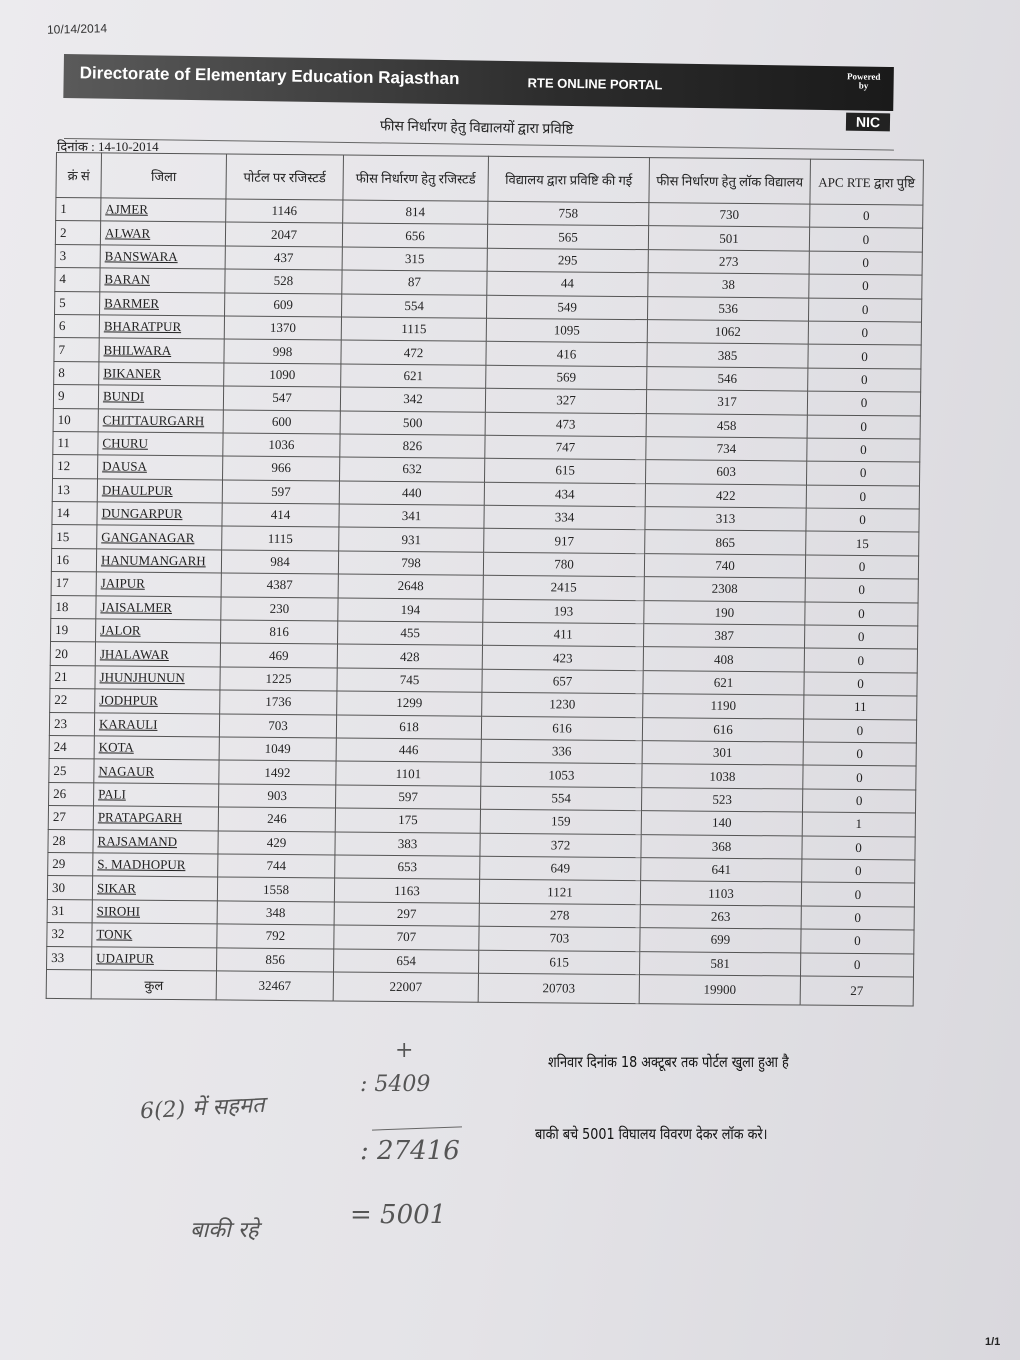 This screenshot has height=1360, width=1020. What do you see at coordinates (157, 701) in the screenshot?
I see `cell-district: JODHPUR` at bounding box center [157, 701].